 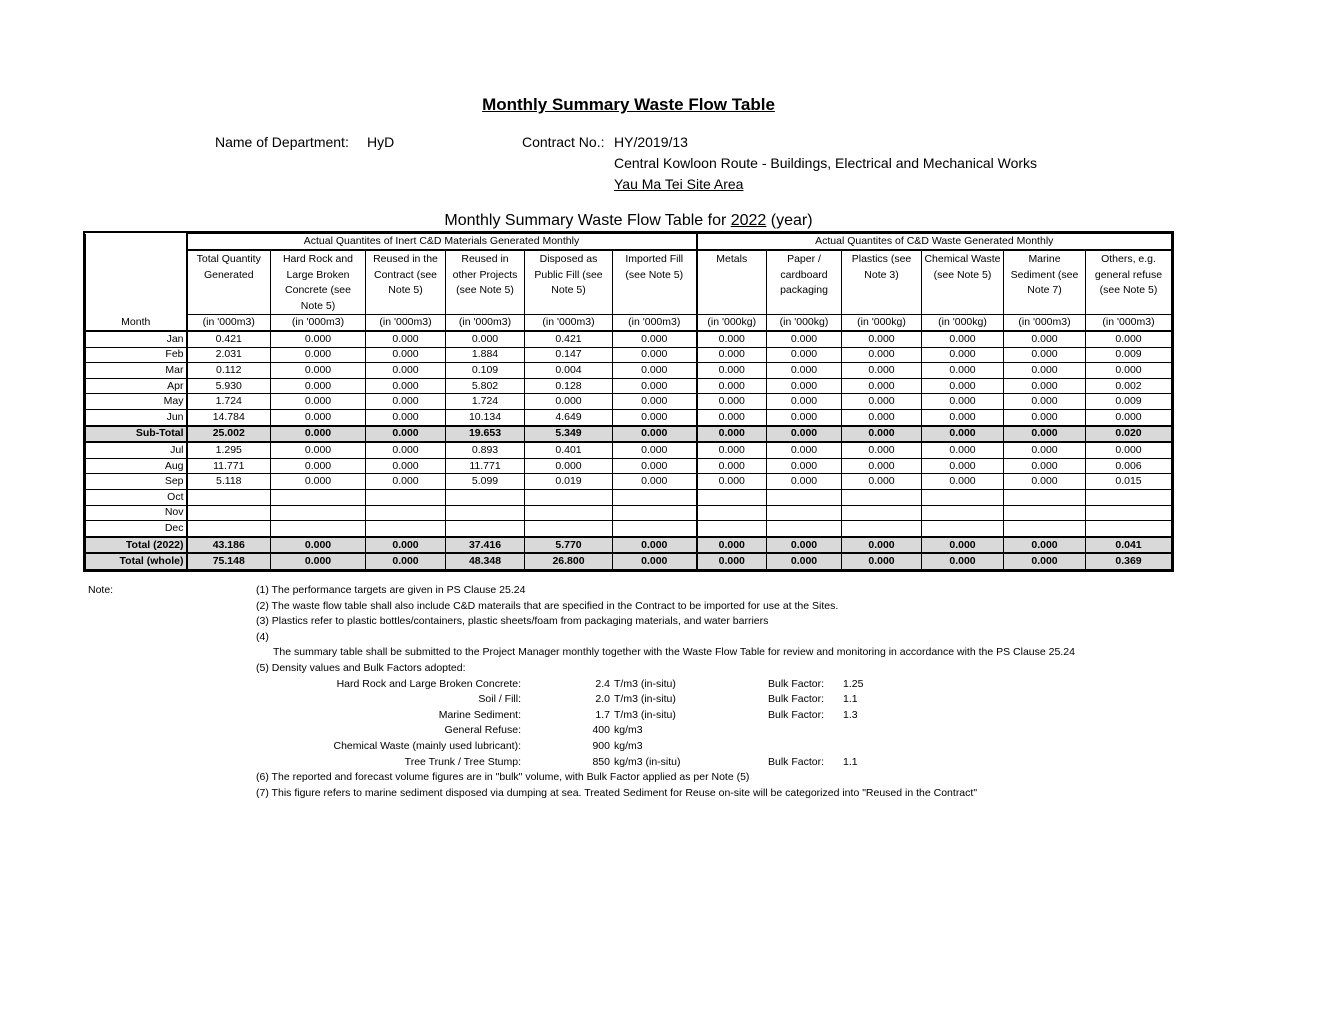 What do you see at coordinates (136, 323) in the screenshot?
I see `month-header: Month` at bounding box center [136, 323].